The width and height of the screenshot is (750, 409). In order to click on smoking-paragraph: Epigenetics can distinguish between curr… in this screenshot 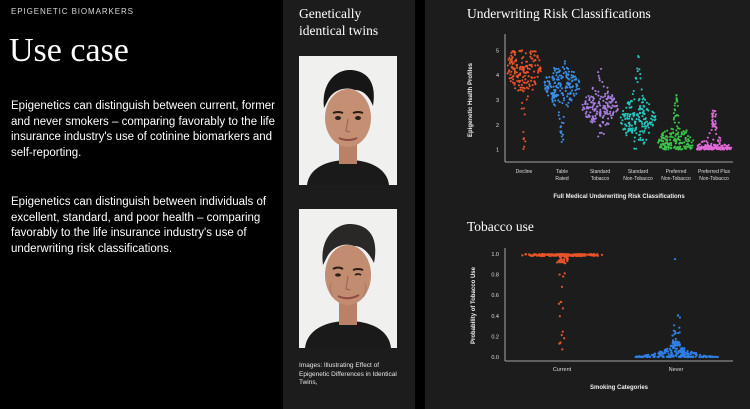, I will do `click(143, 129)`.